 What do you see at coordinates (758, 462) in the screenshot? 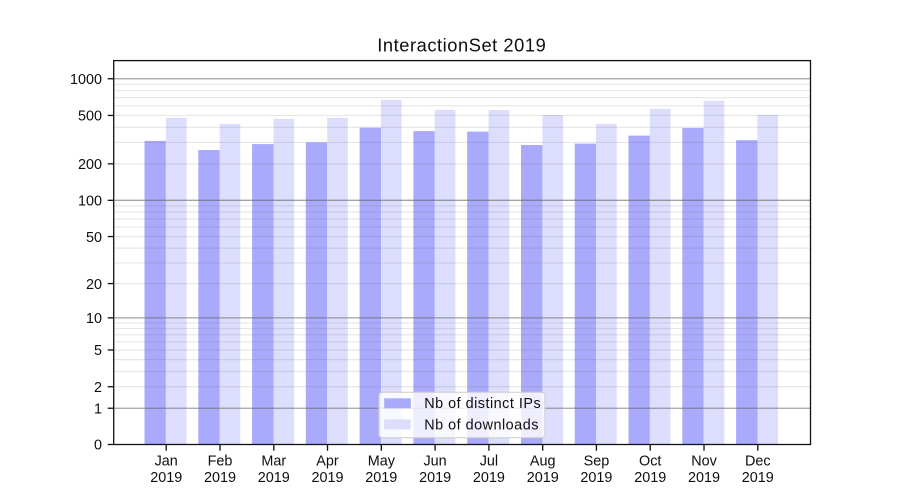
I see `svg-text: Dec` at bounding box center [758, 462].